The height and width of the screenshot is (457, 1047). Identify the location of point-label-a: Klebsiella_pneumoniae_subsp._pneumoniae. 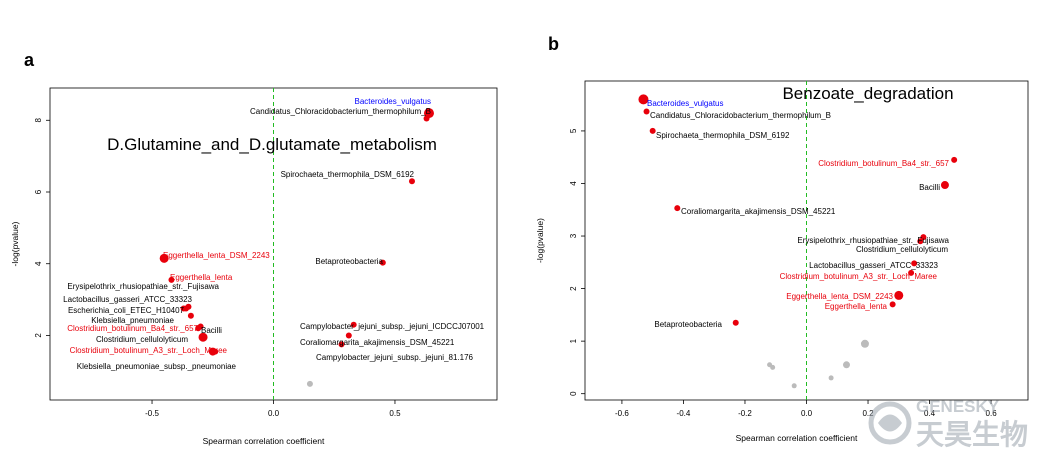
(157, 366).